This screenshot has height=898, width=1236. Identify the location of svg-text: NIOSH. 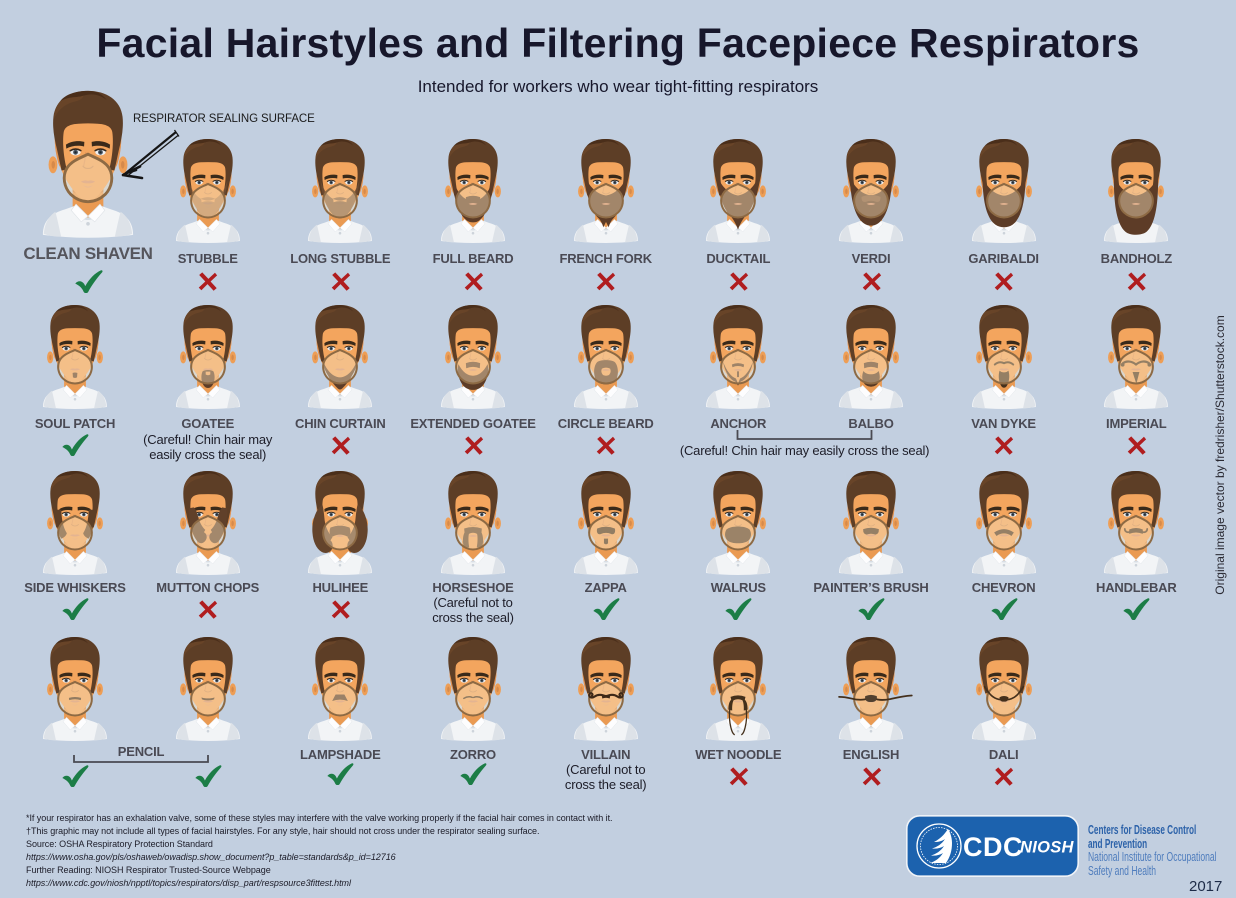
(1047, 848).